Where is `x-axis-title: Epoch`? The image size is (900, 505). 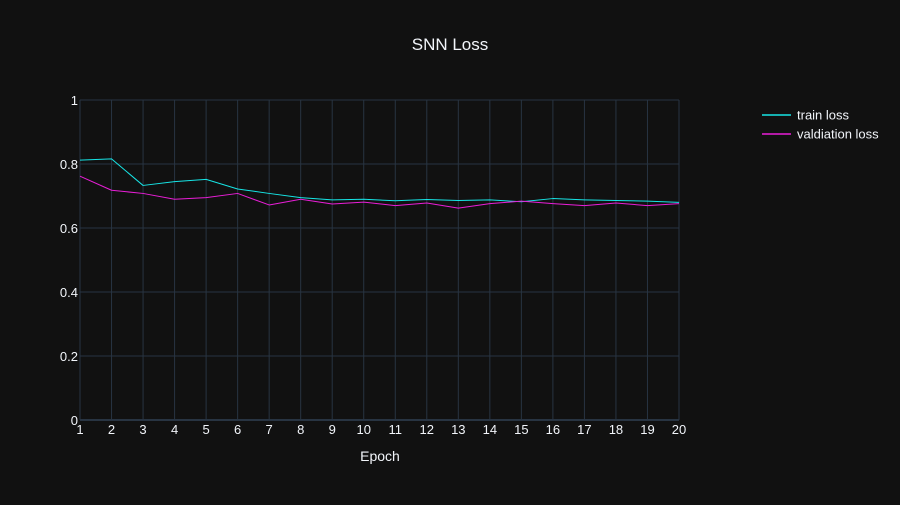
x-axis-title: Epoch is located at coordinates (380, 456).